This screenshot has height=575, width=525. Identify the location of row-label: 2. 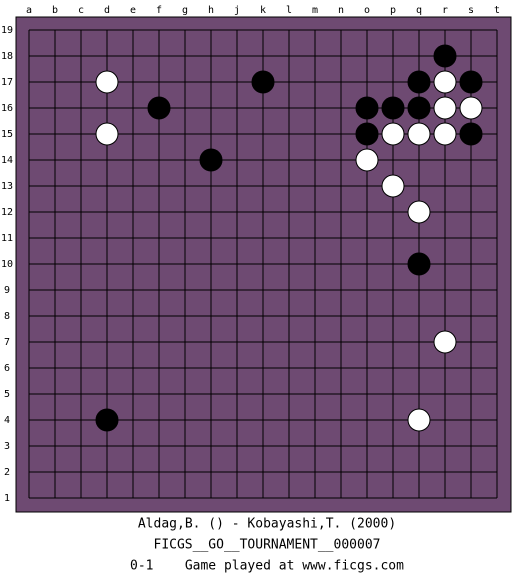
(7, 472).